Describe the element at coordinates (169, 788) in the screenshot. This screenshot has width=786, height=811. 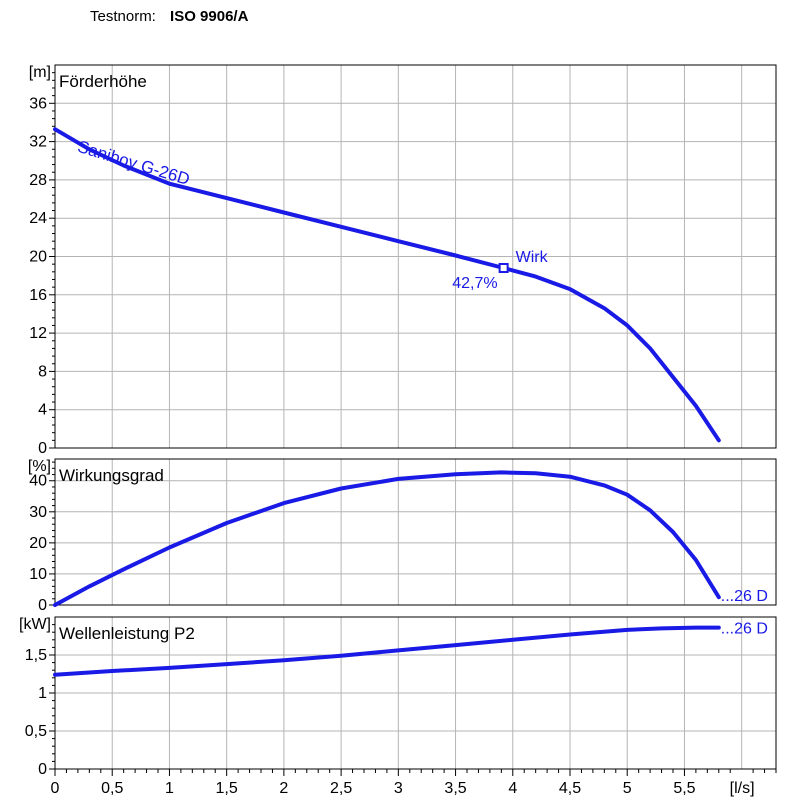
I see `x-tick-label: 1` at that location.